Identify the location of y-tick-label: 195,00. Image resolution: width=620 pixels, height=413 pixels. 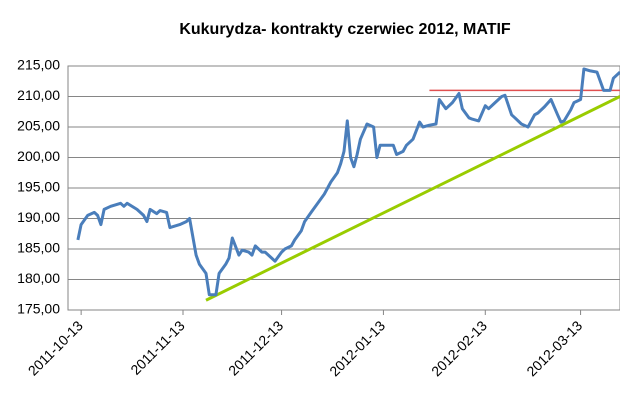
(38, 187).